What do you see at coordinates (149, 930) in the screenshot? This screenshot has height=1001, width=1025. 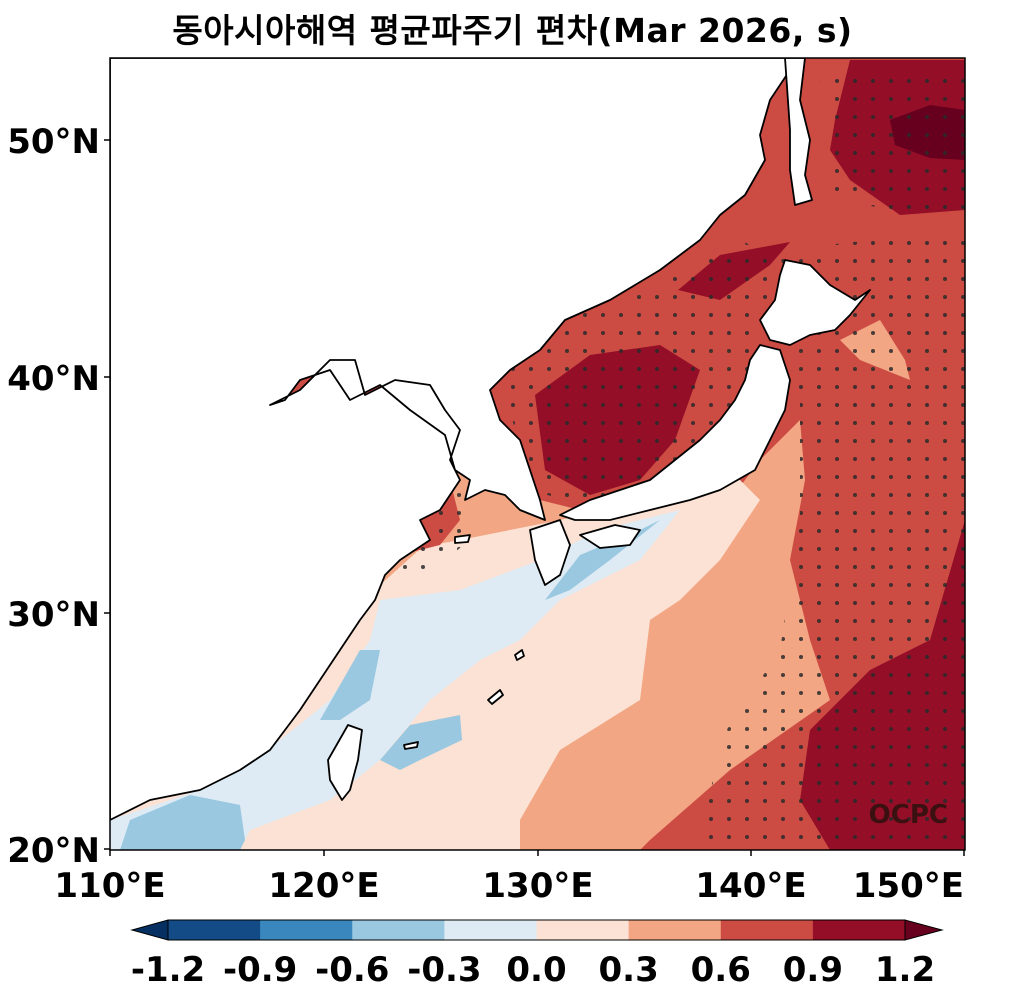 I see `colorbar-extend-low` at bounding box center [149, 930].